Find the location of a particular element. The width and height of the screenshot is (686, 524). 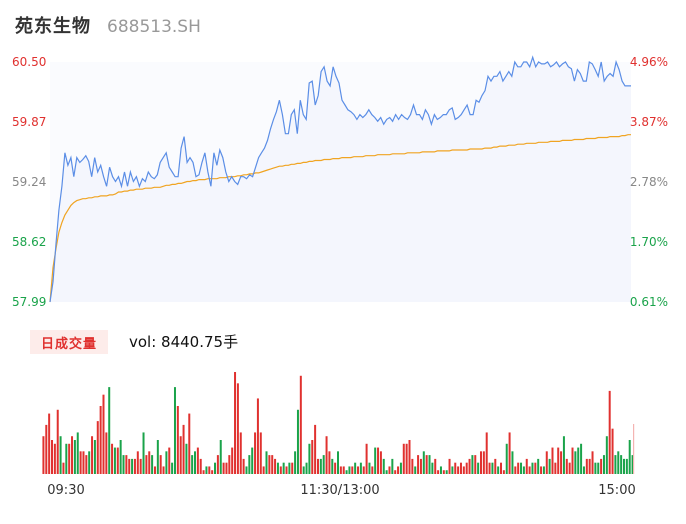

y-right-tick-label: 2.78% is located at coordinates (649, 182).